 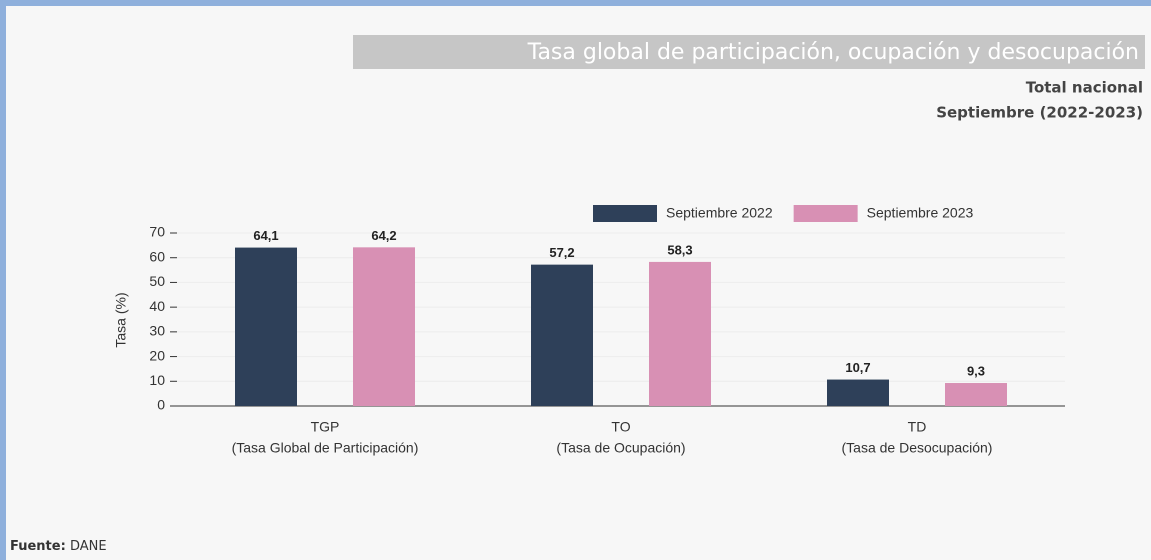 What do you see at coordinates (157, 281) in the screenshot?
I see `y-tick-label: 50` at bounding box center [157, 281].